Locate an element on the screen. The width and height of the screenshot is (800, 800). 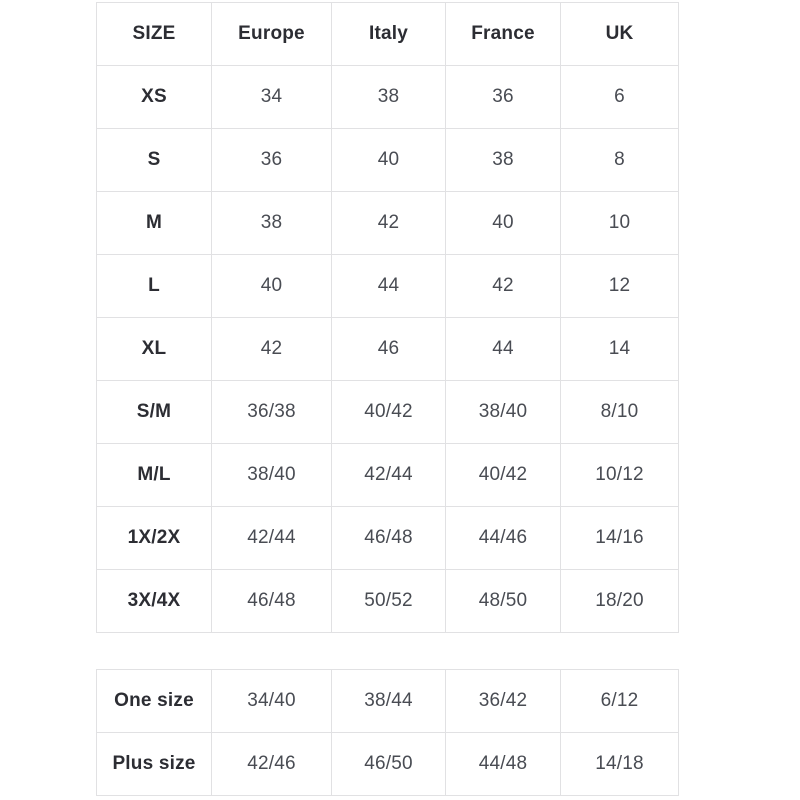
value-cell: 8/10 is located at coordinates (619, 412).